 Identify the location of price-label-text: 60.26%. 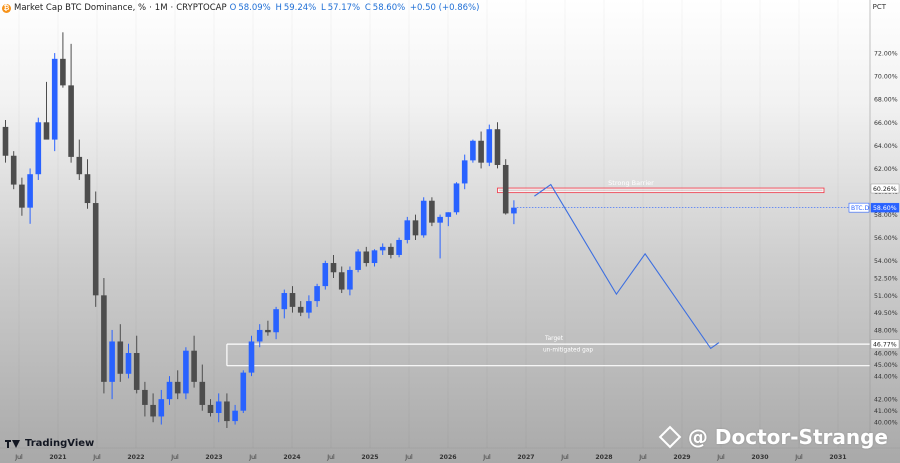
(885, 189).